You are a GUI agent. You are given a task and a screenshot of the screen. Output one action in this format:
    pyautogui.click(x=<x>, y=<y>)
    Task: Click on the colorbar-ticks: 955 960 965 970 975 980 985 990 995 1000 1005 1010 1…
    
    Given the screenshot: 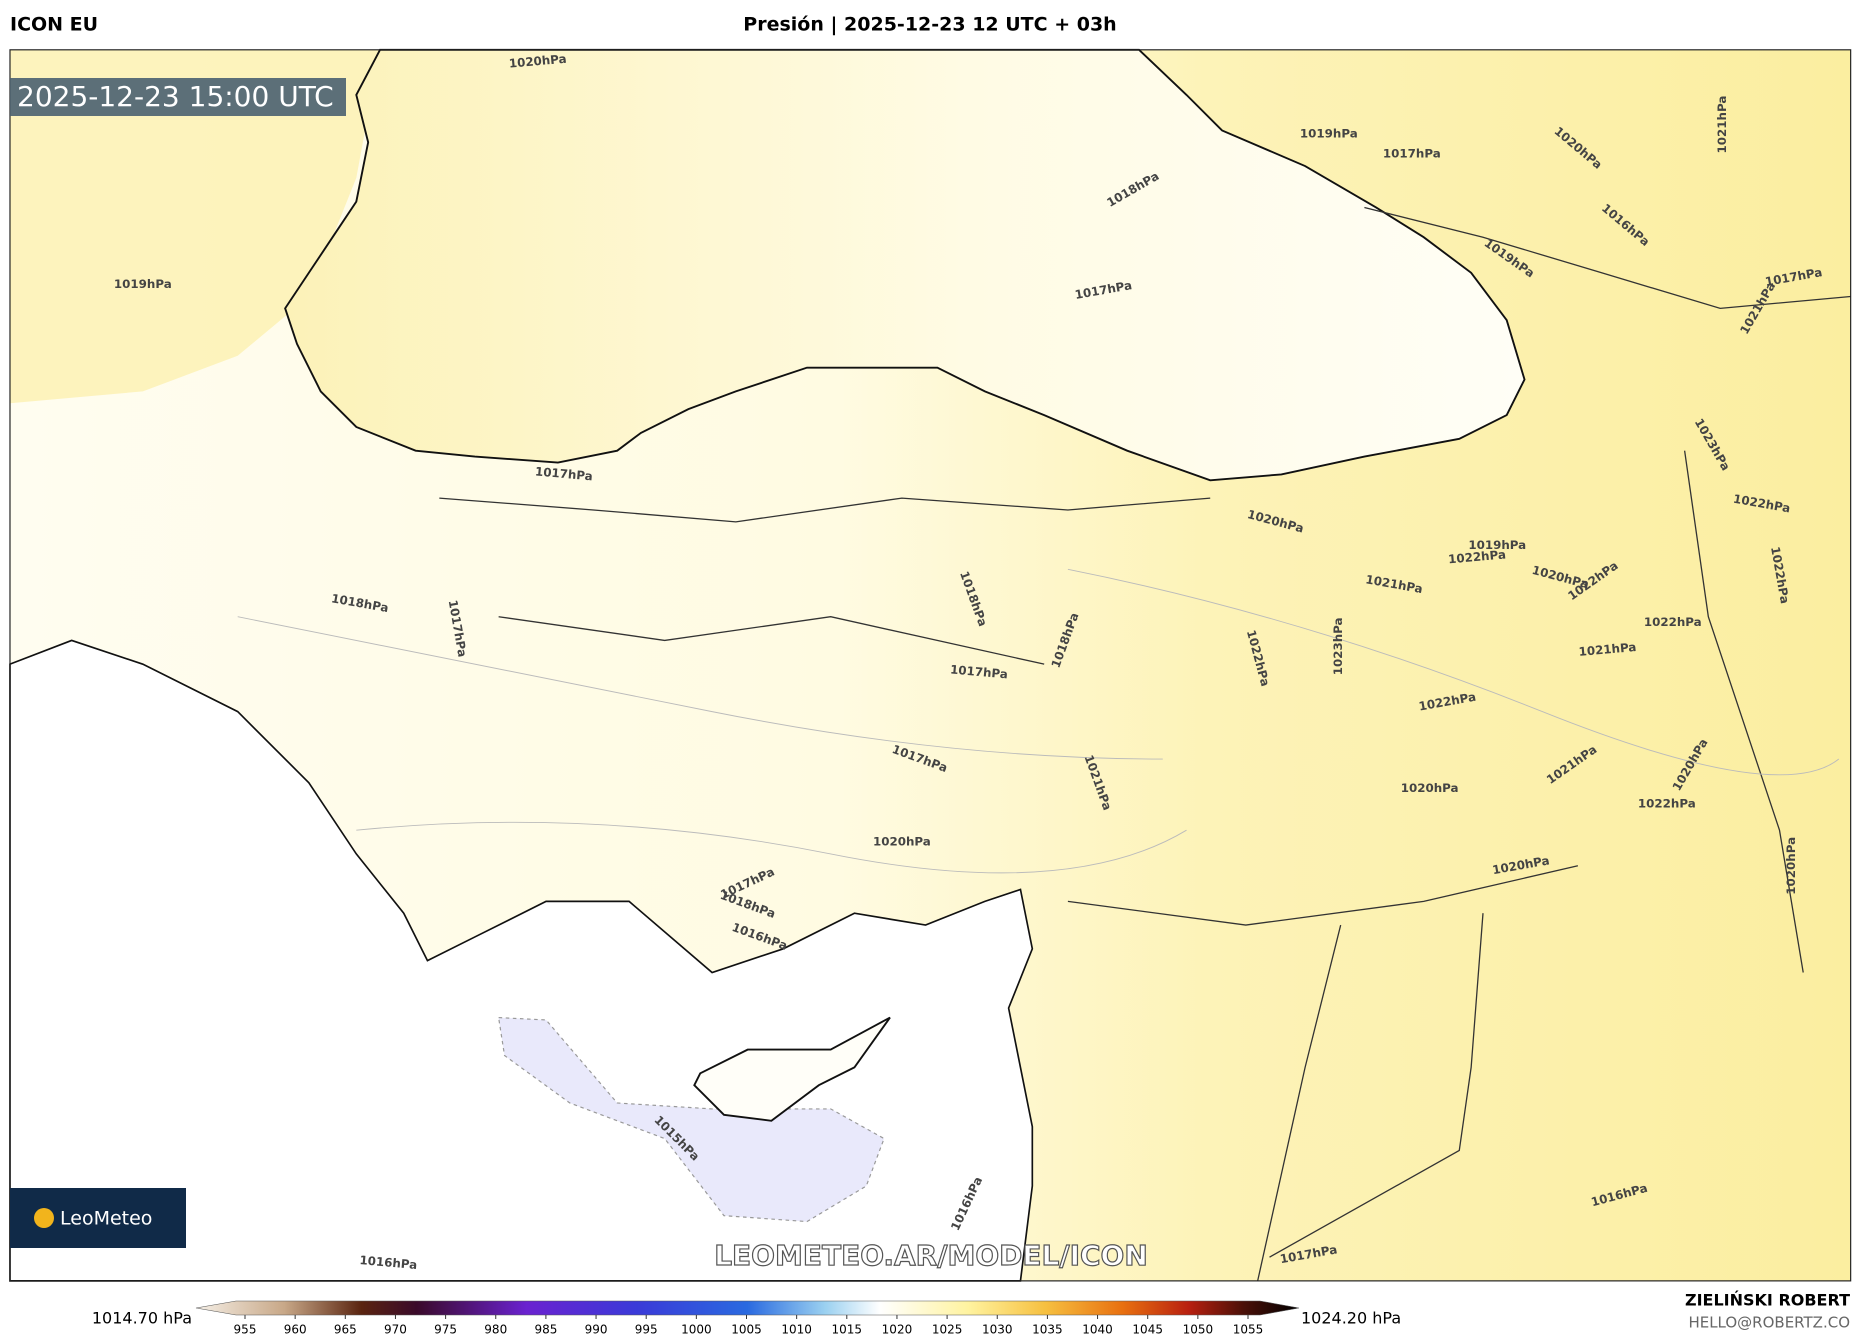 What is the action you would take?
    pyautogui.click(x=749, y=1326)
    